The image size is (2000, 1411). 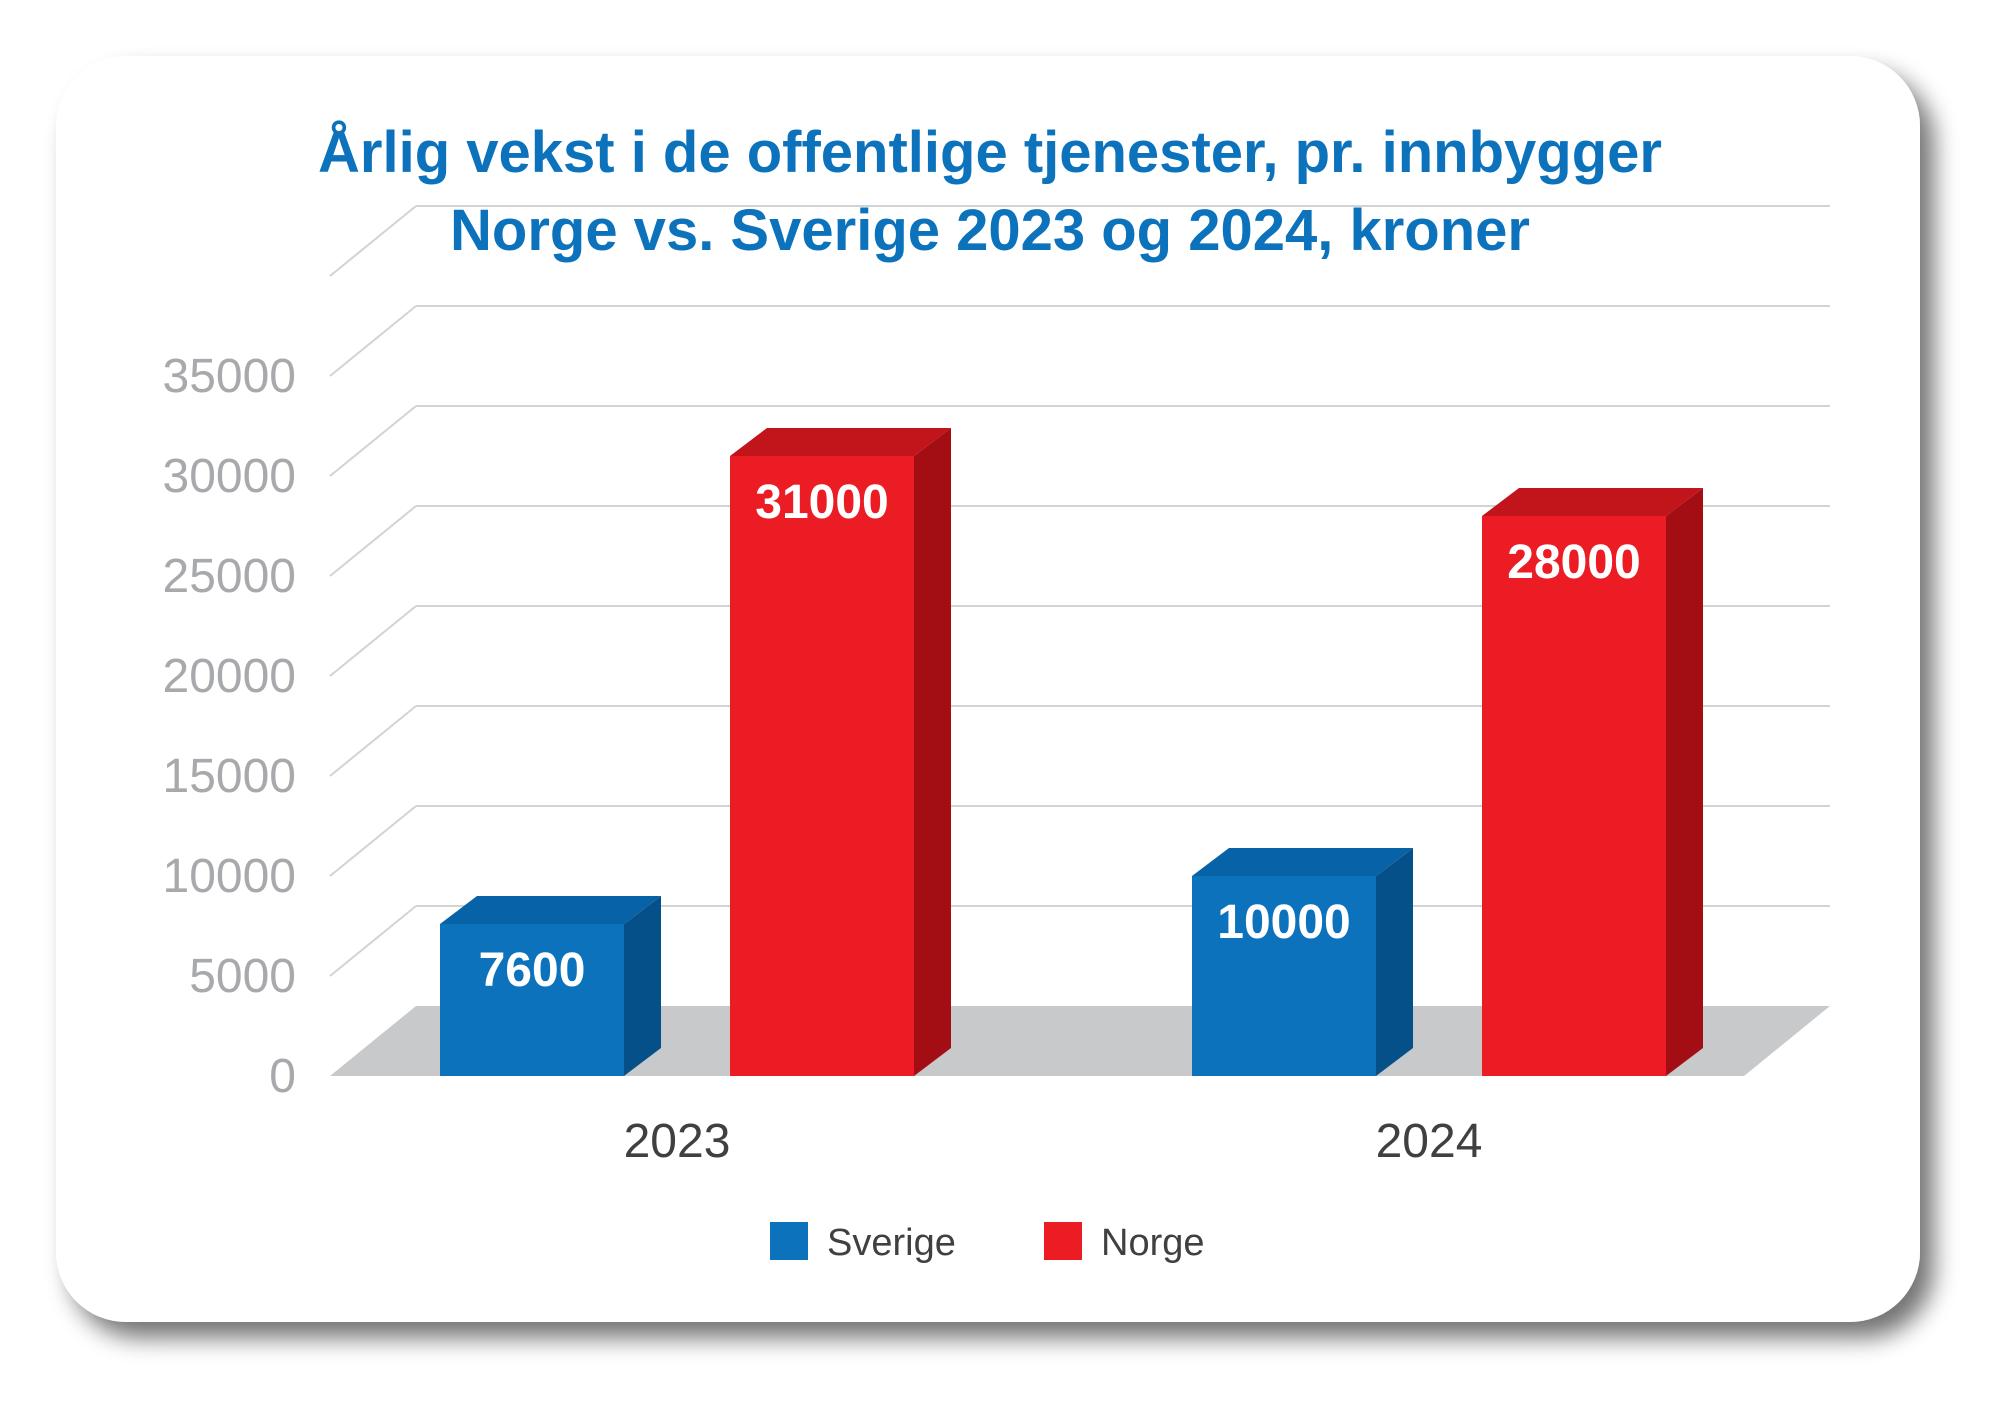 What do you see at coordinates (229, 676) in the screenshot?
I see `y-tick-label: 20000` at bounding box center [229, 676].